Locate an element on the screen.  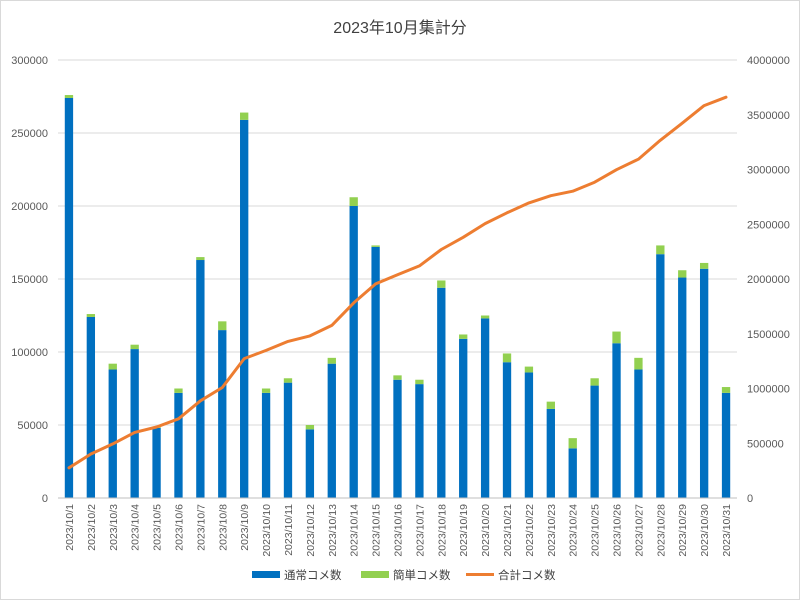
x-tick-label: 2023/10/8 is located at coordinates (223, 527).